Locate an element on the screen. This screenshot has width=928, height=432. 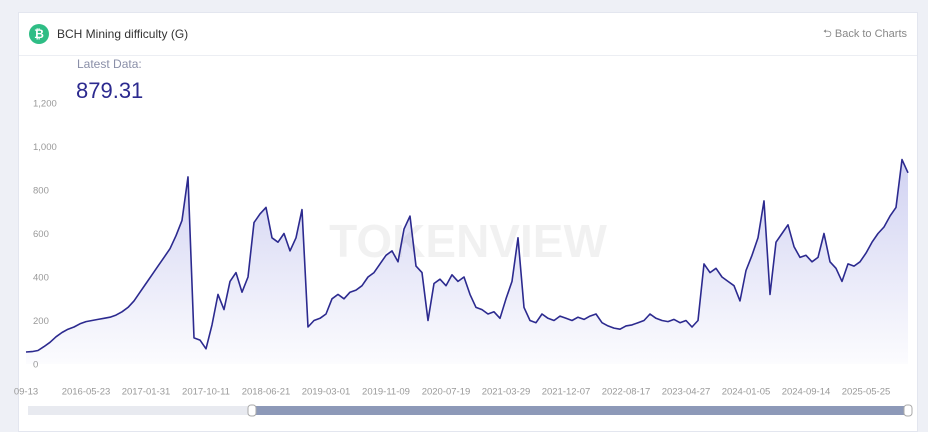
y-tick-label: 1,200 is located at coordinates (45, 104).